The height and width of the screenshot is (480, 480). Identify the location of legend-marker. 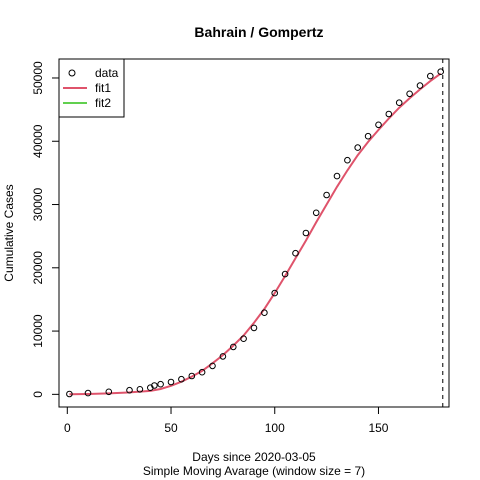
(72, 73).